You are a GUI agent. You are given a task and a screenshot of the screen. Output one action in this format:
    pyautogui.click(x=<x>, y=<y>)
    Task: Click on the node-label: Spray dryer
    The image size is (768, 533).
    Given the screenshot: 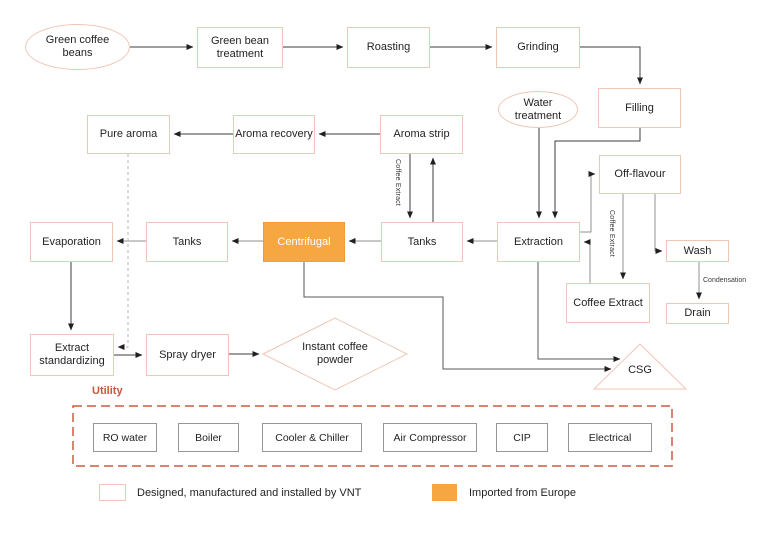 What is the action you would take?
    pyautogui.click(x=187, y=354)
    